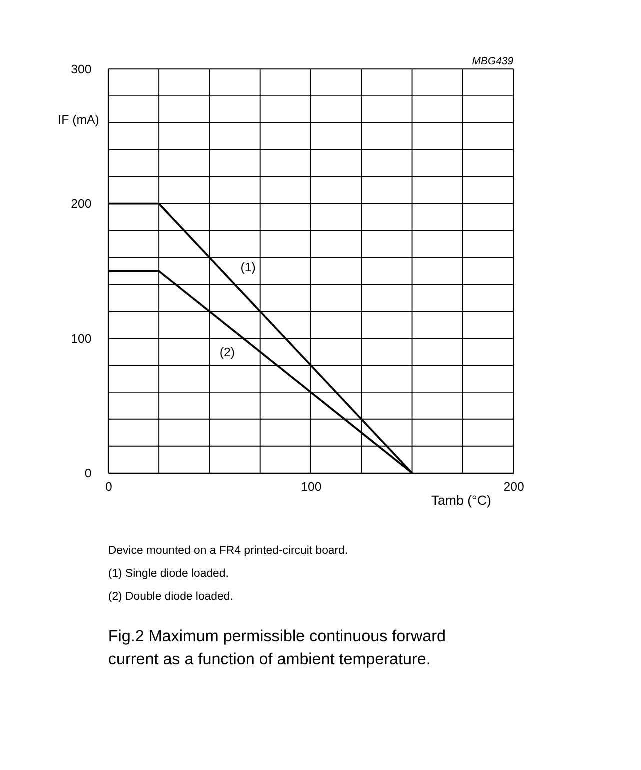 The height and width of the screenshot is (770, 641). I want to click on text: Device mounted on a FR4 printed-circuit board., so click(228, 551).